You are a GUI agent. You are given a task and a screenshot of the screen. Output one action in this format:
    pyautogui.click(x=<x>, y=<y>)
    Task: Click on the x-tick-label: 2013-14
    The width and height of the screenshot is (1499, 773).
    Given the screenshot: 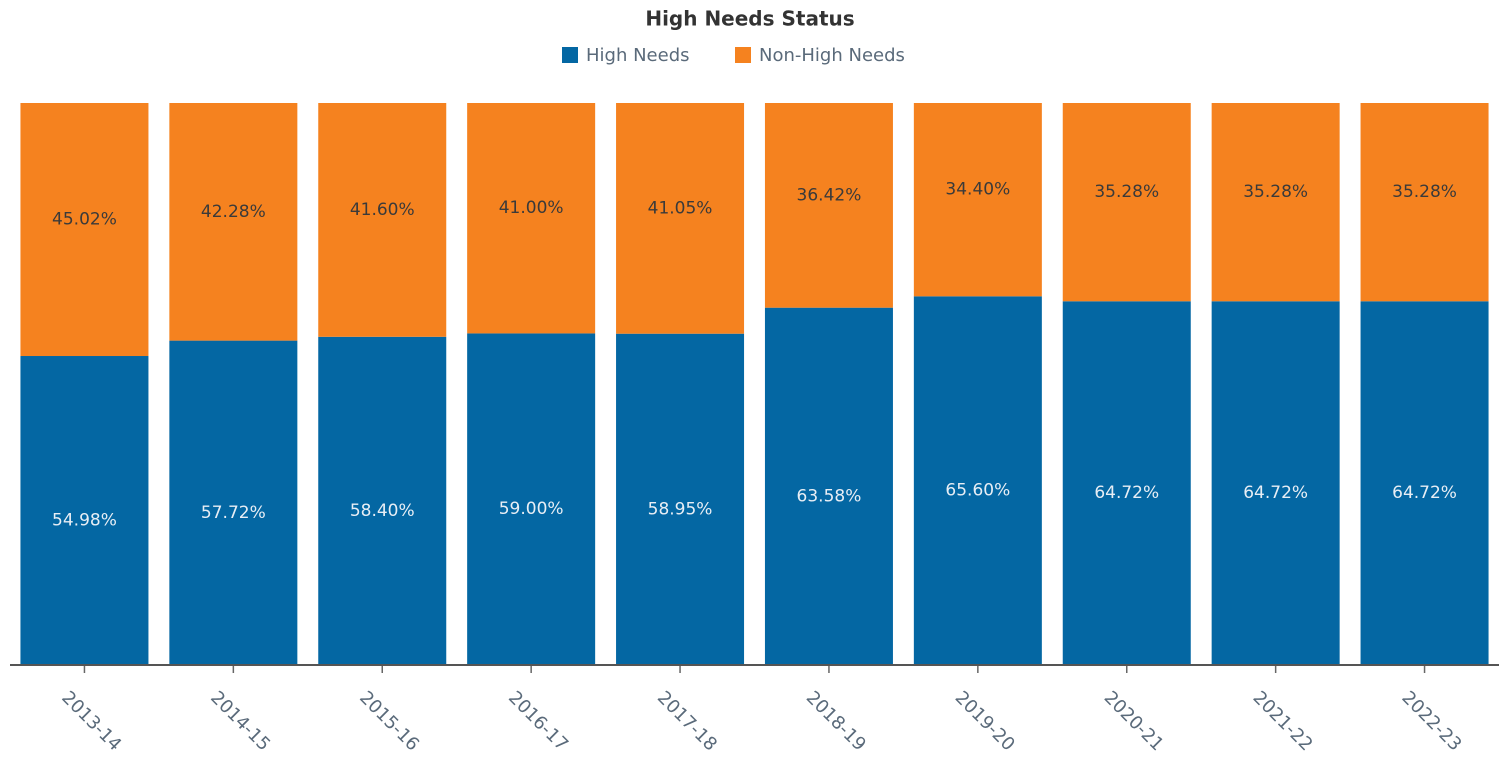 What is the action you would take?
    pyautogui.click(x=91, y=721)
    